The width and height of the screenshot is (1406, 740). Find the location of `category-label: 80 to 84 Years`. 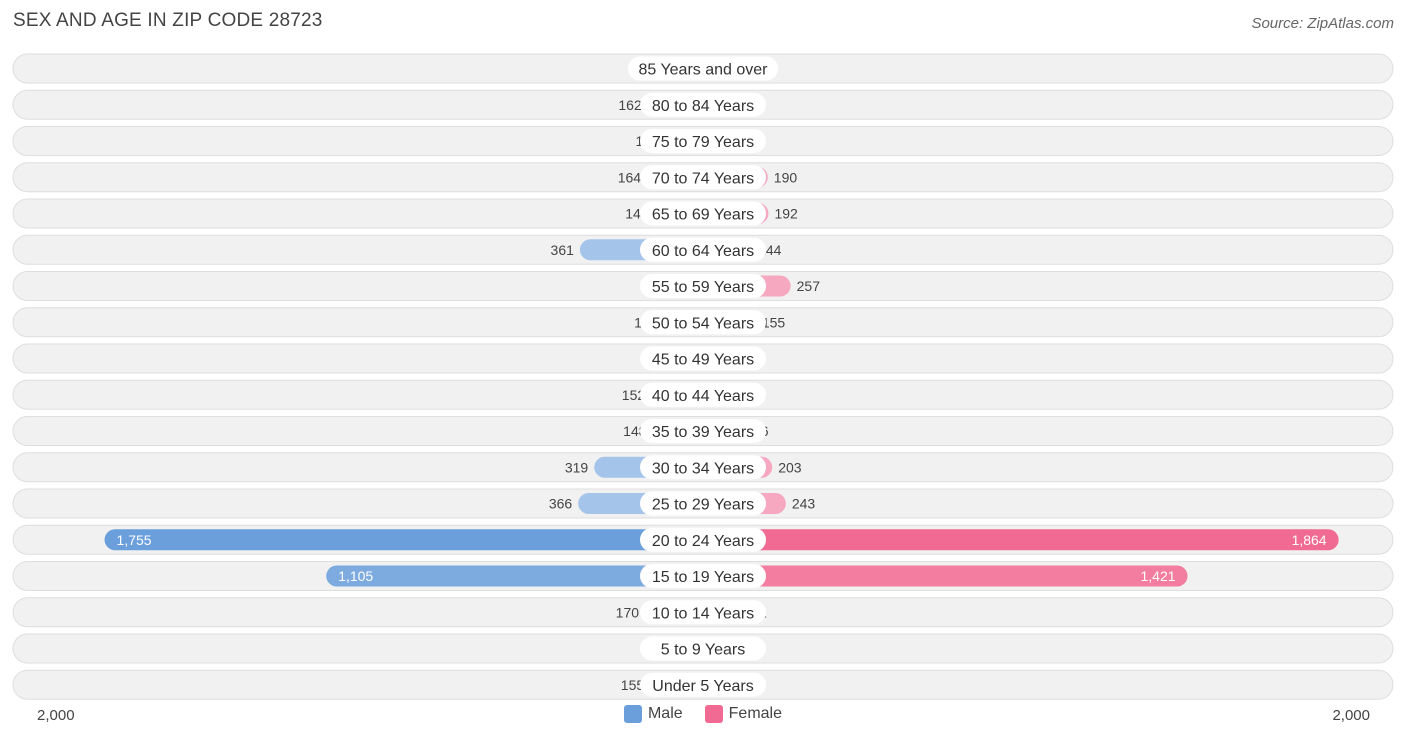

category-label: 80 to 84 Years is located at coordinates (703, 106).